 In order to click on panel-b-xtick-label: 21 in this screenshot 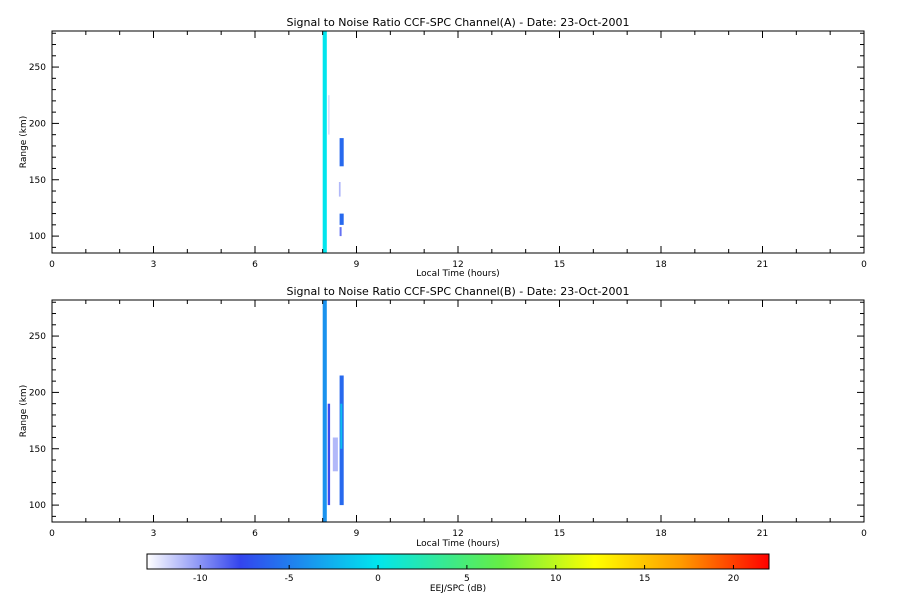, I will do `click(762, 534)`.